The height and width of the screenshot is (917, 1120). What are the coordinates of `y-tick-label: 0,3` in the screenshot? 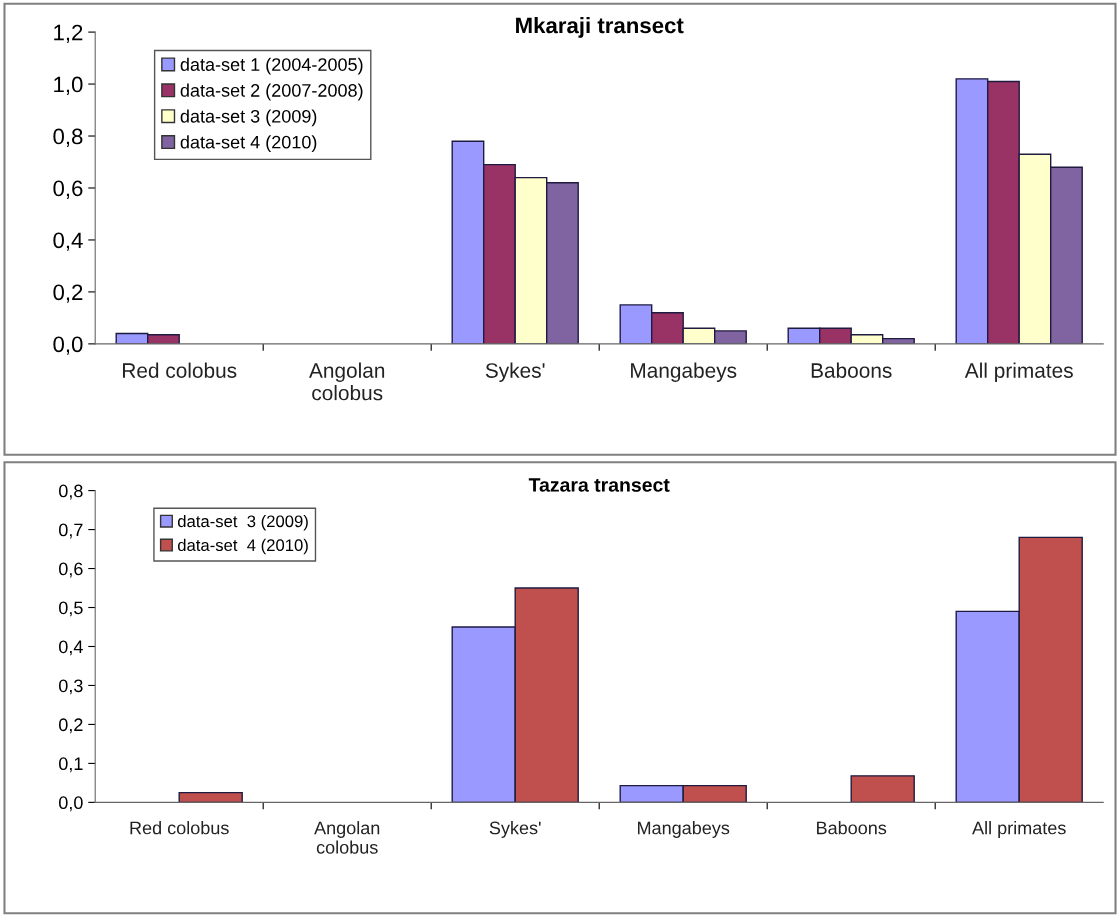 It's located at (71, 687).